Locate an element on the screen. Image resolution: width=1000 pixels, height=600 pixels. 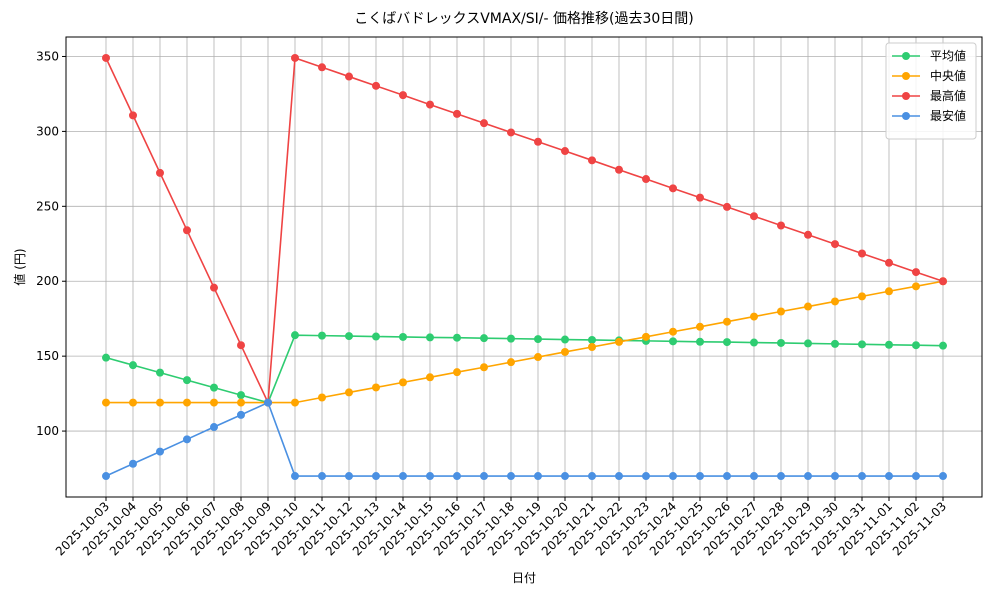
y-tick-label: 100 is located at coordinates (47, 431).